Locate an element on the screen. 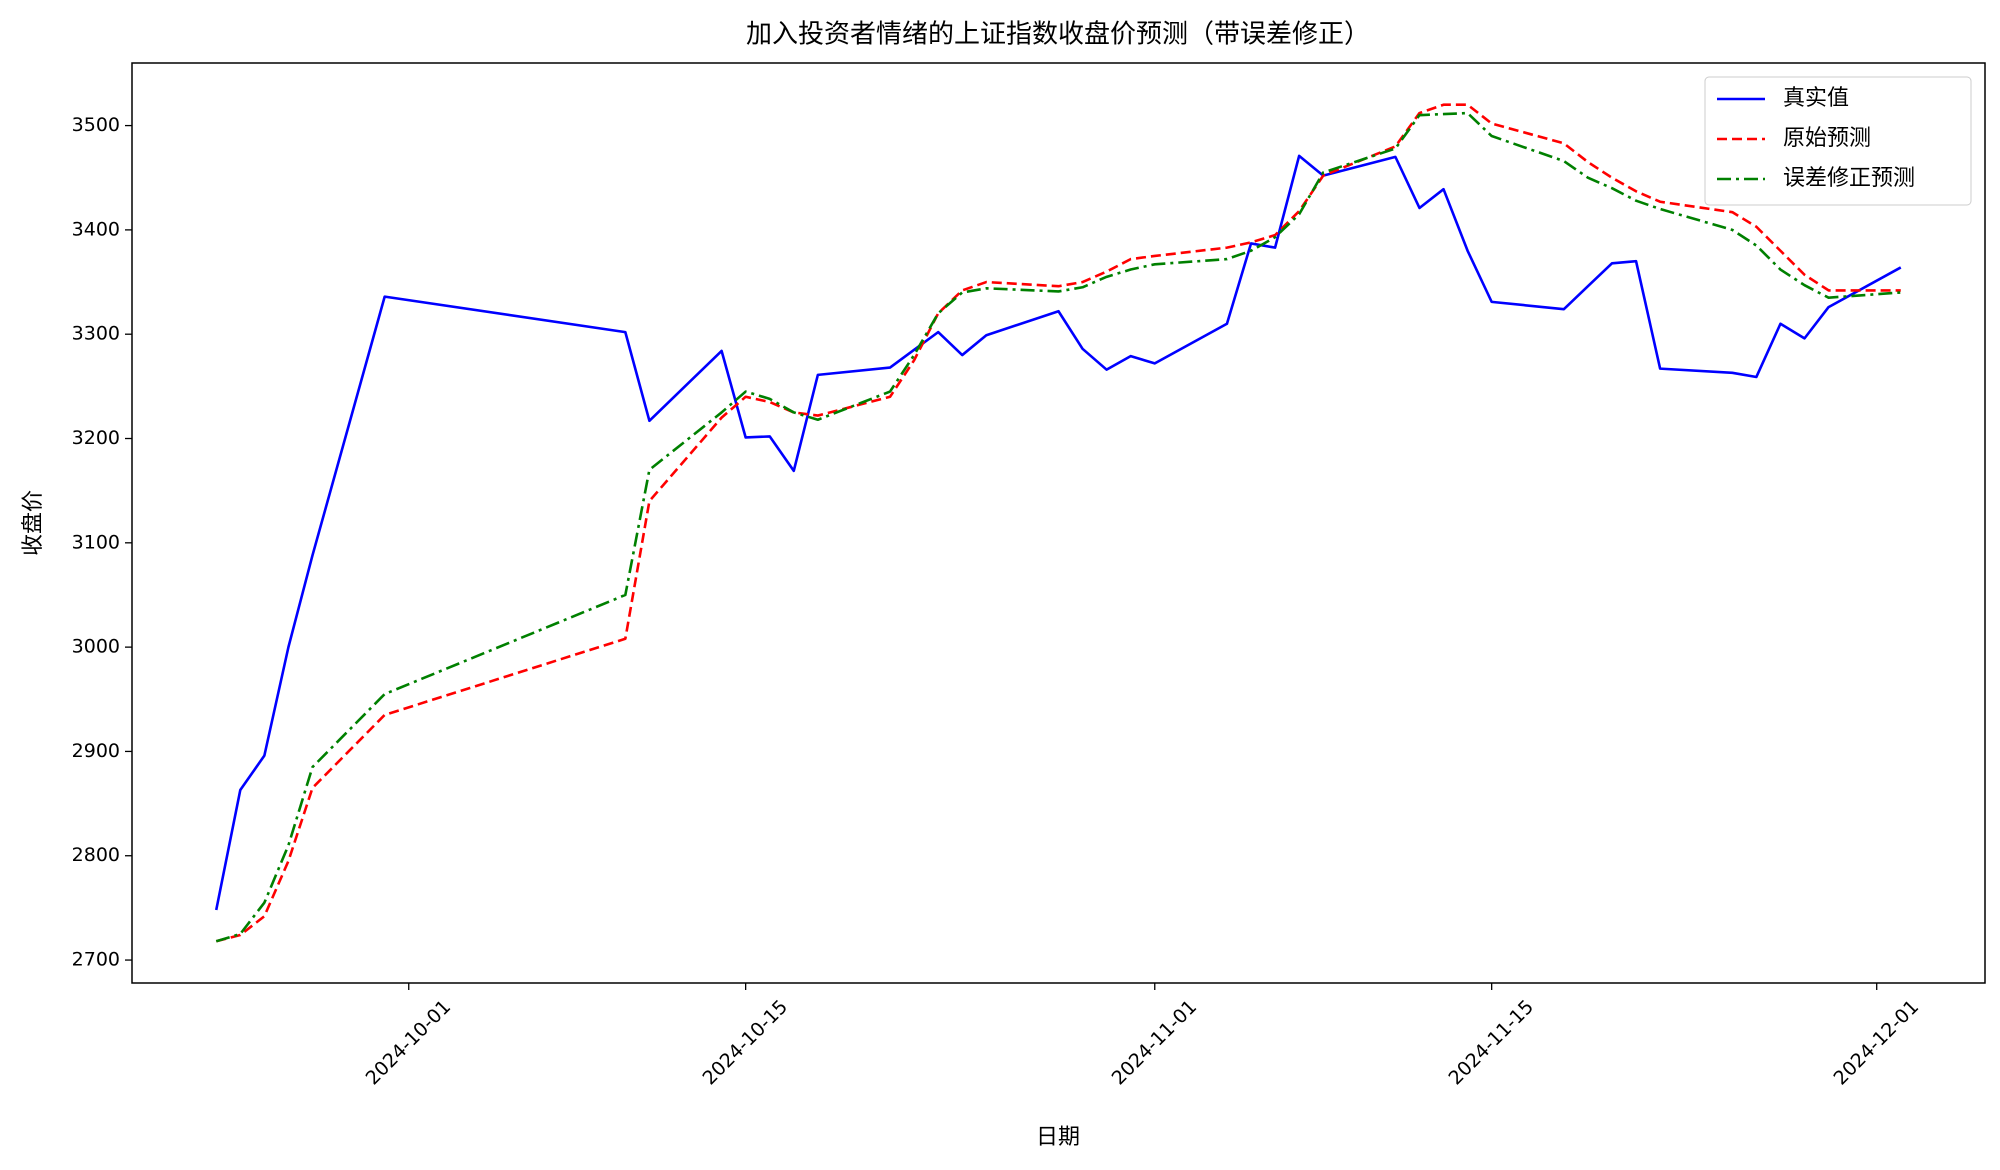 The height and width of the screenshot is (1170, 2000). y-tick-label: 3000 is located at coordinates (96, 647).